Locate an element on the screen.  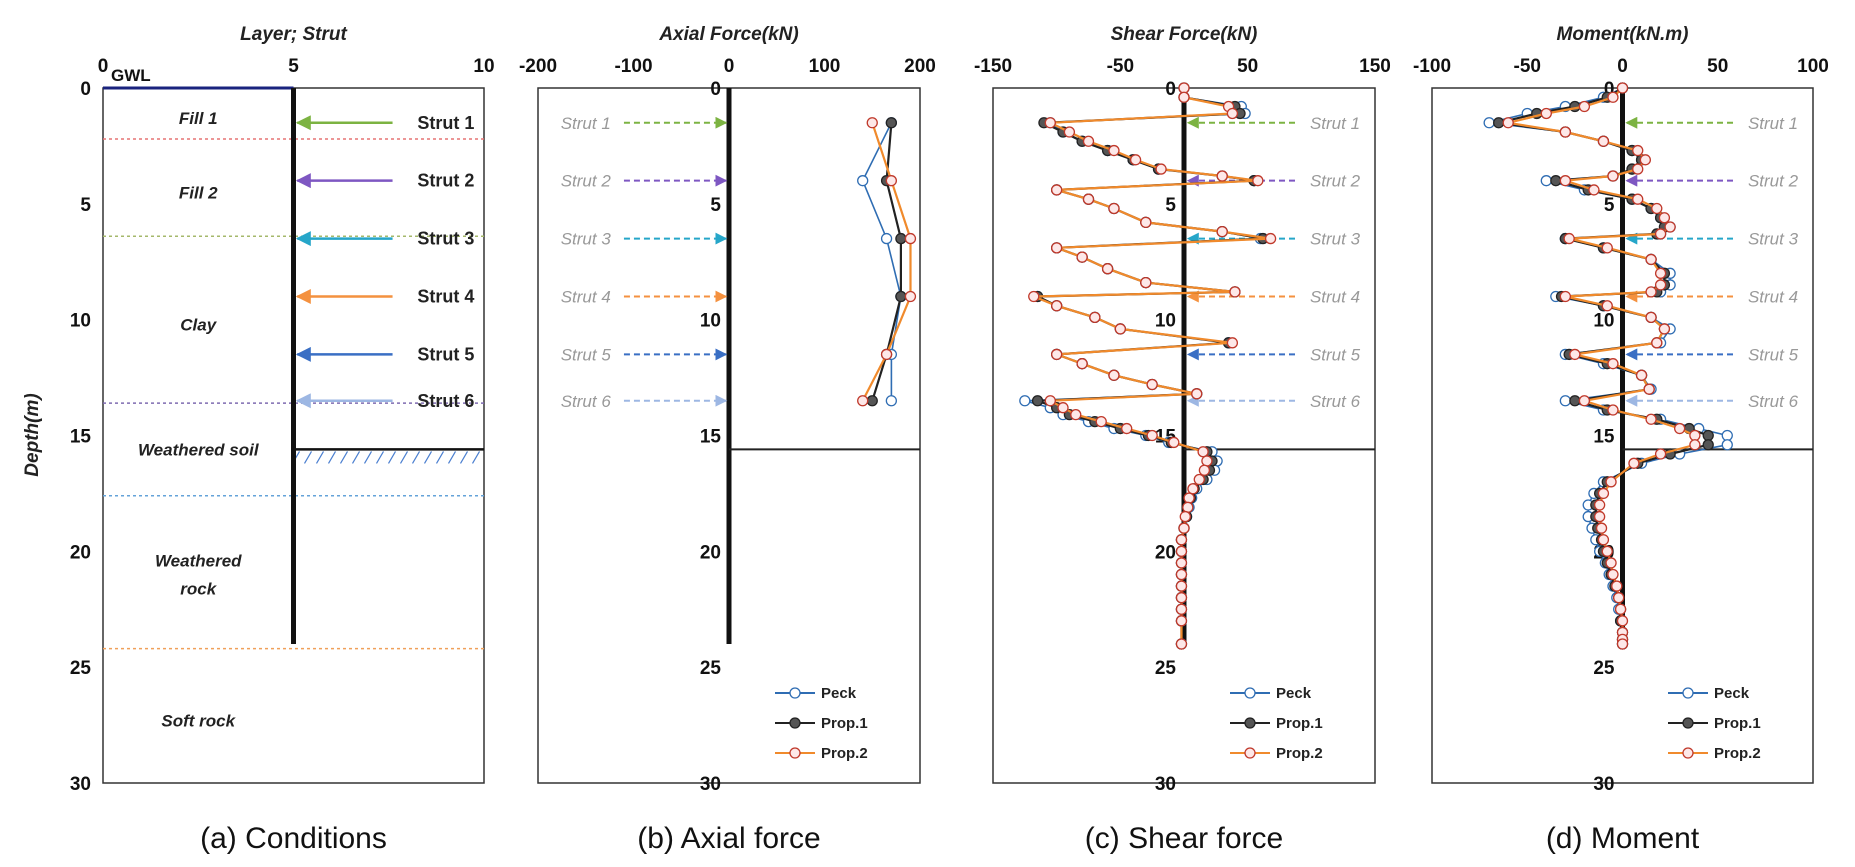
strut-label: Strut 3 is located at coordinates (586, 239).